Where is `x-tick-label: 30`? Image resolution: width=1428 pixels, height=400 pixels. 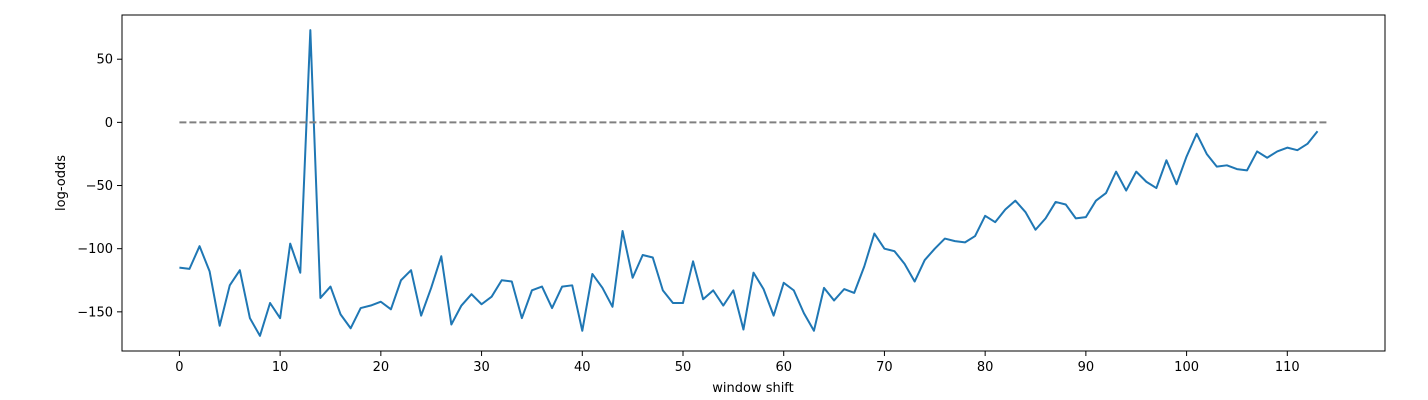 x-tick-label: 30 is located at coordinates (481, 367).